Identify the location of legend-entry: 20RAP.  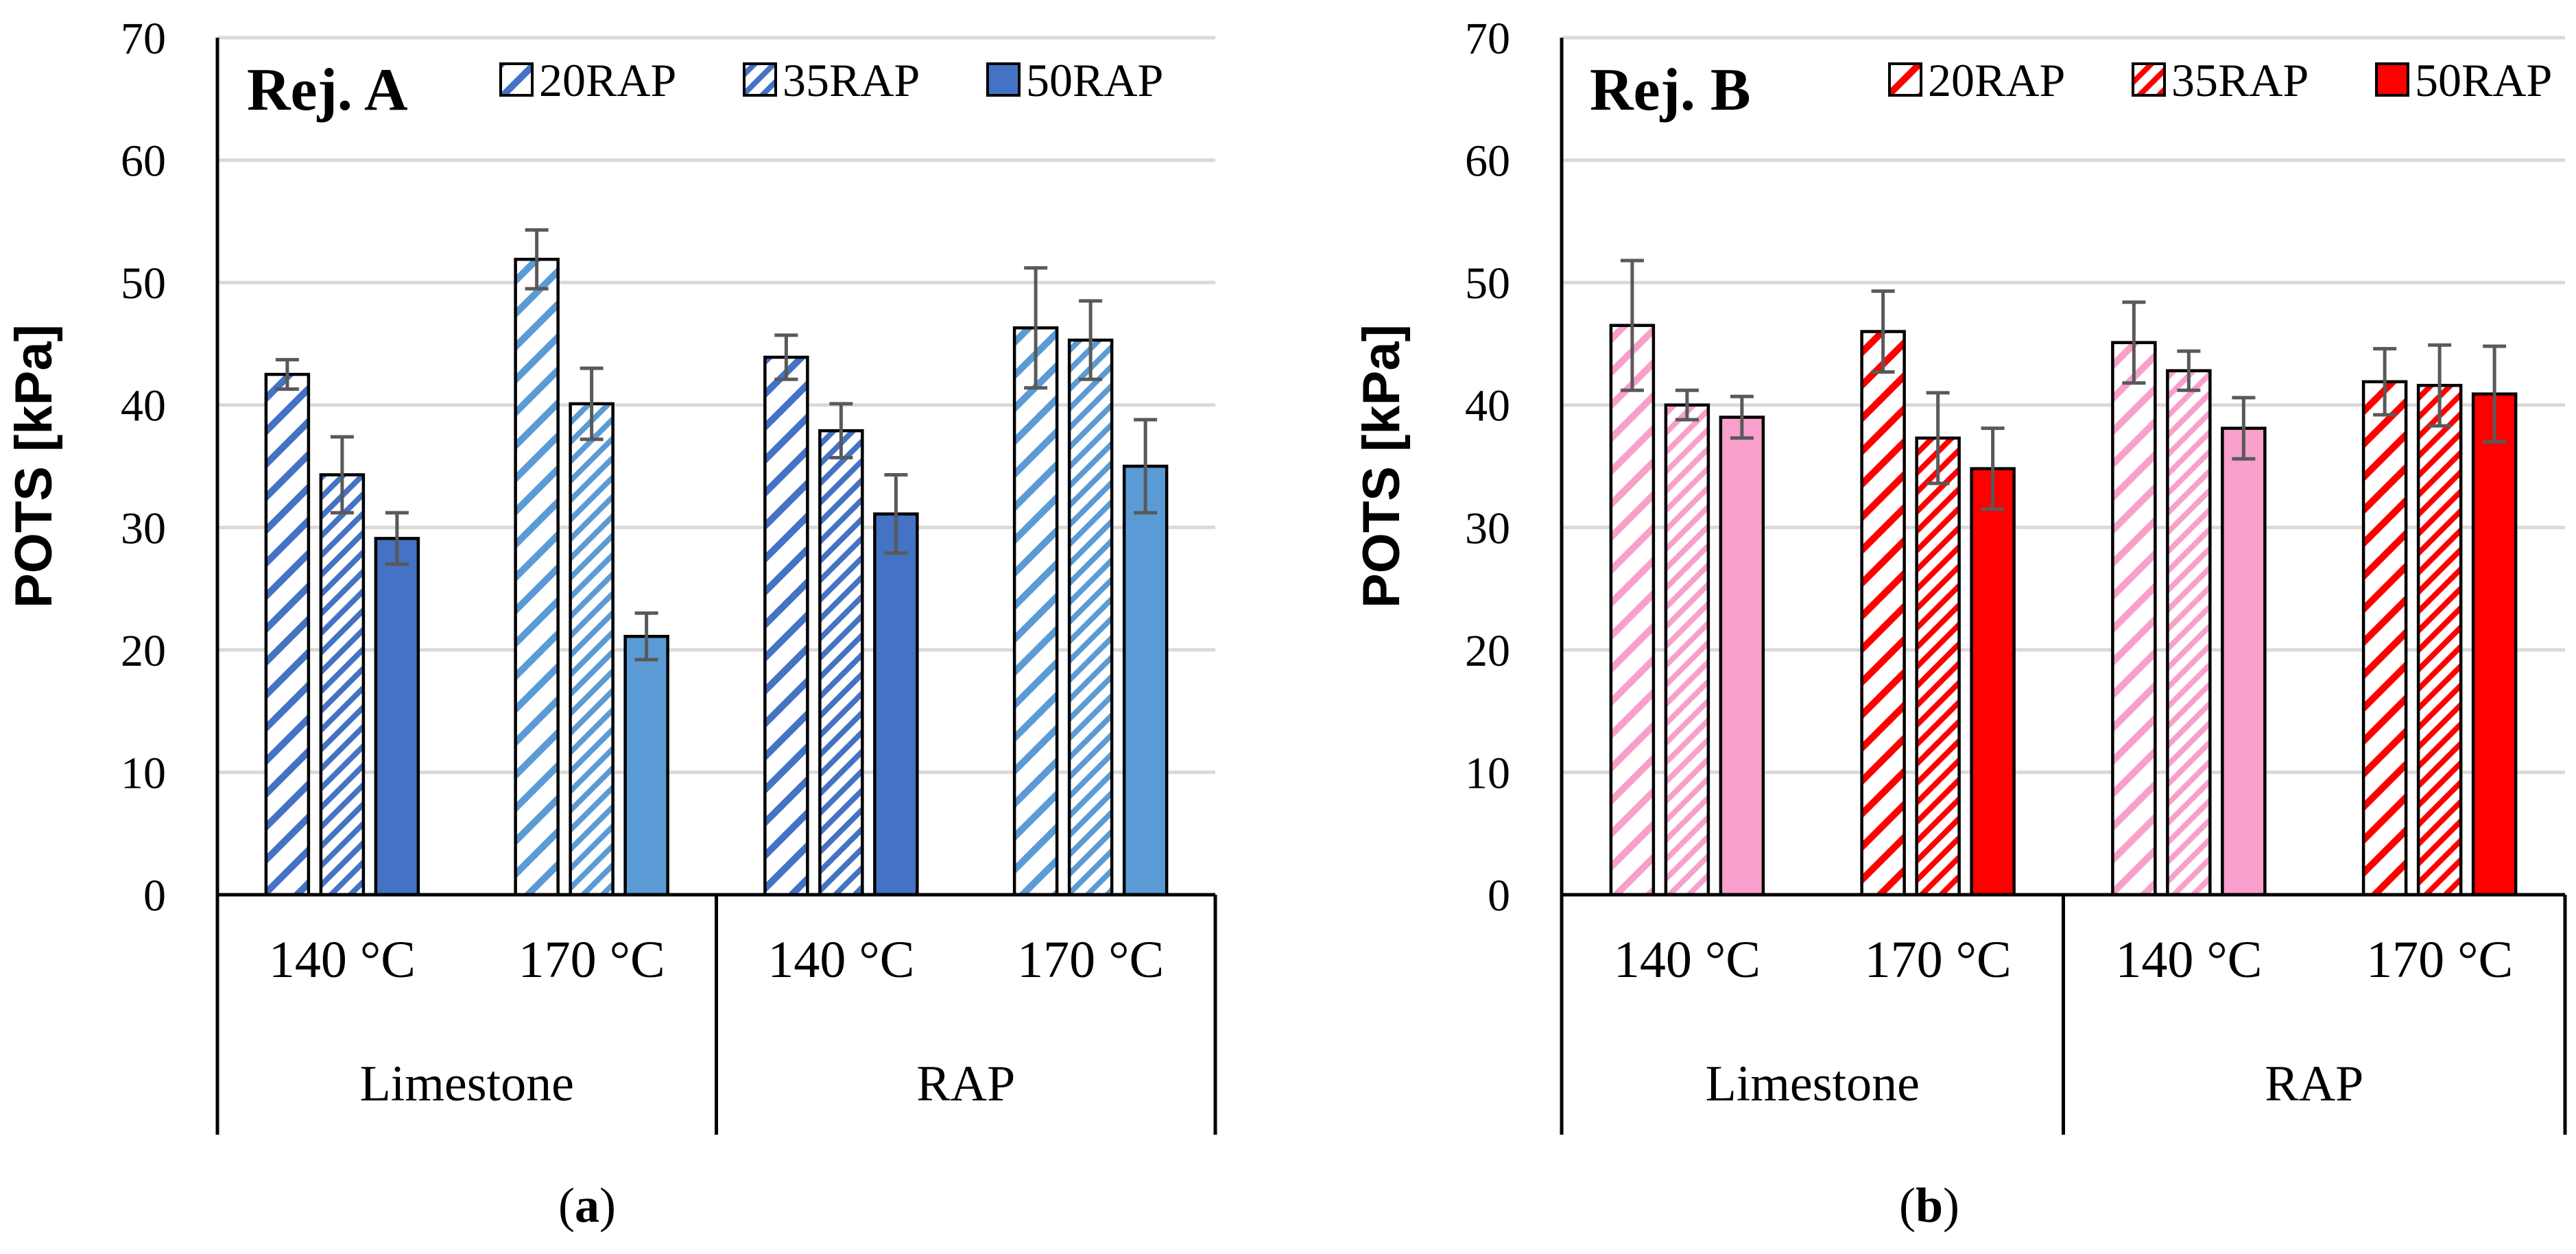
(1976, 80).